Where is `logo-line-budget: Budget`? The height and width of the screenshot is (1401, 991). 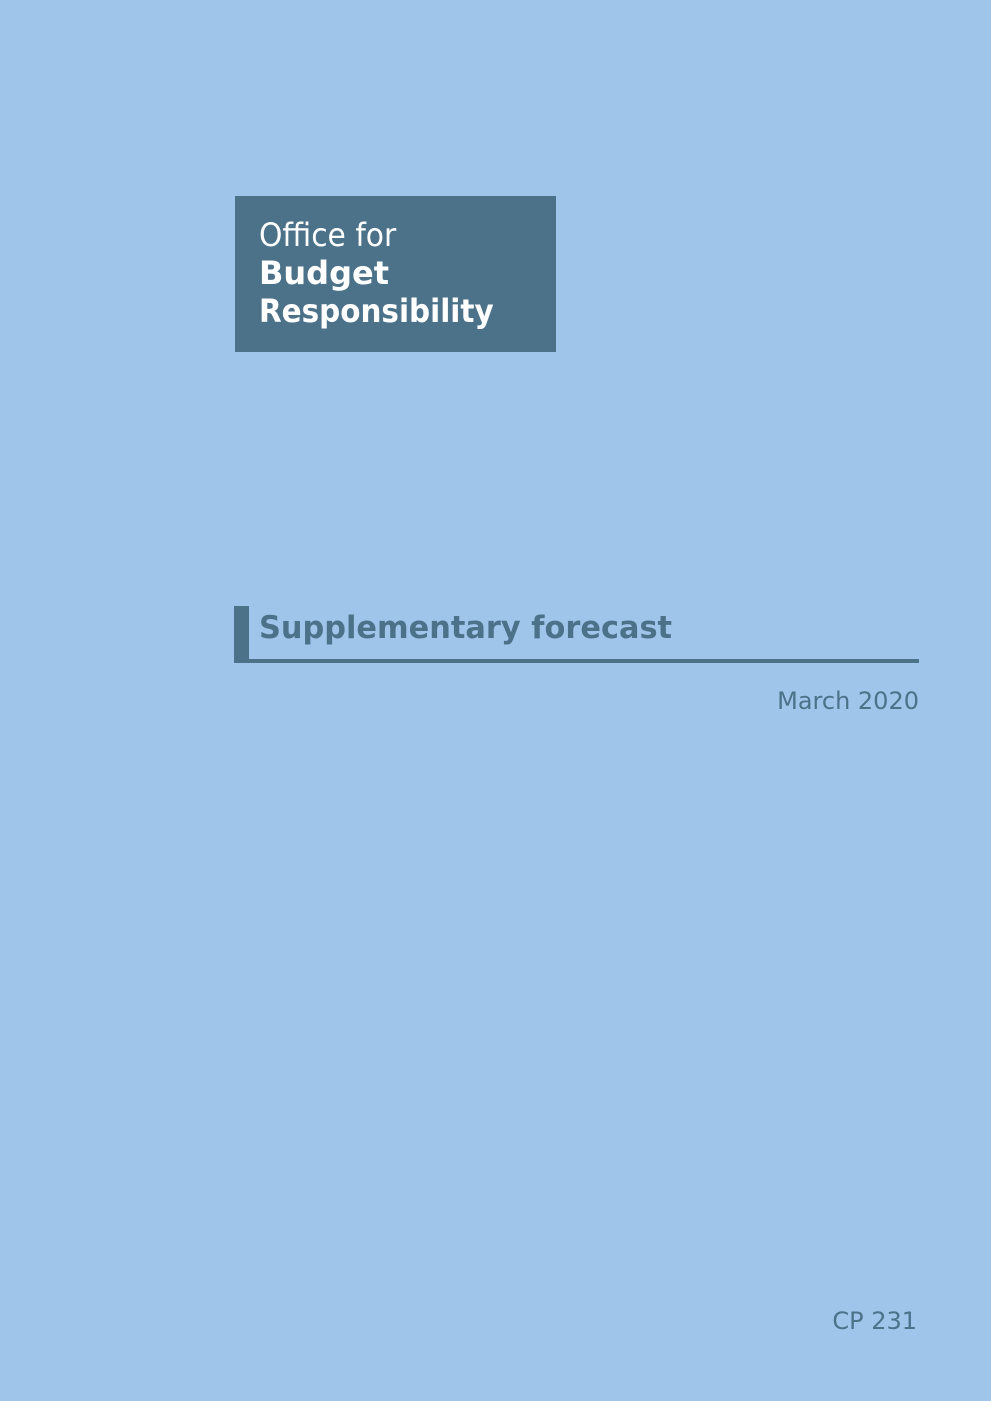
logo-line-budget: Budget is located at coordinates (324, 273).